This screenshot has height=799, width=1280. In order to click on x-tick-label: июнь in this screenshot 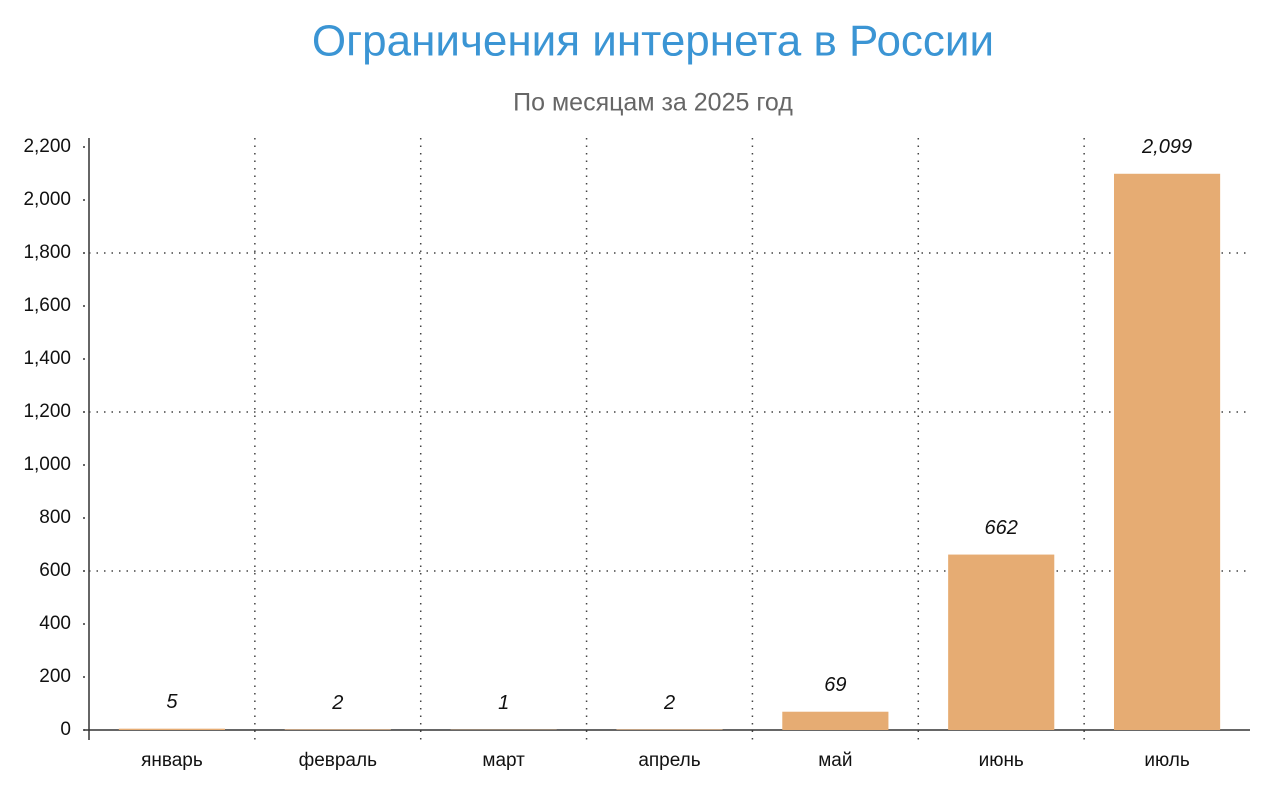, I will do `click(1001, 760)`.